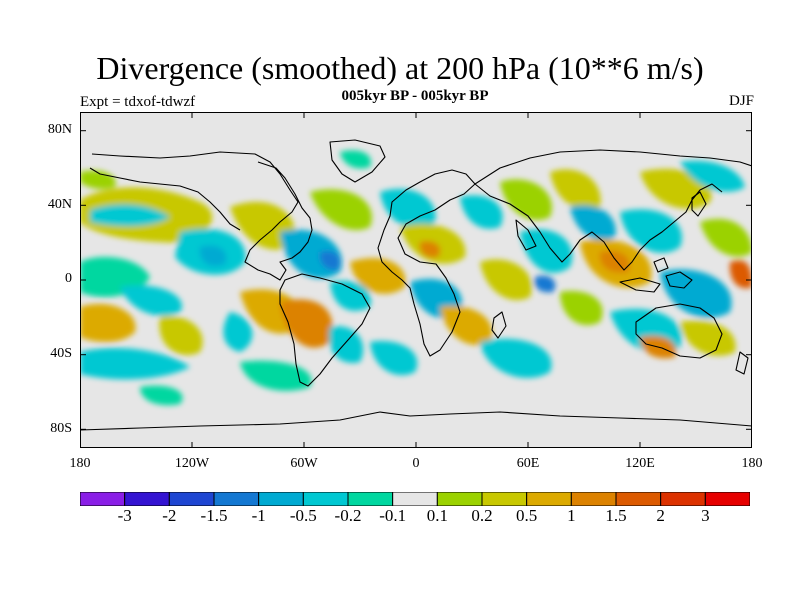 This screenshot has height=600, width=800. I want to click on period-subtitle: 005kyr BP - 005kyr BP, so click(415, 96).